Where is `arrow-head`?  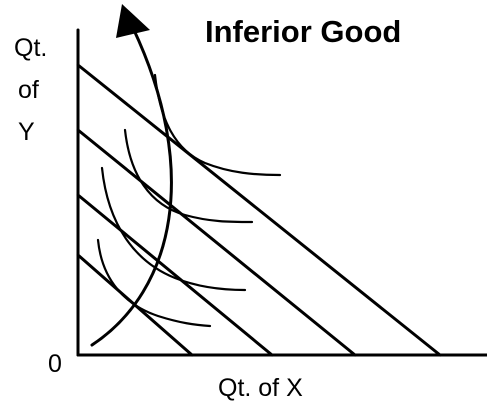 arrow-head is located at coordinates (133, 21).